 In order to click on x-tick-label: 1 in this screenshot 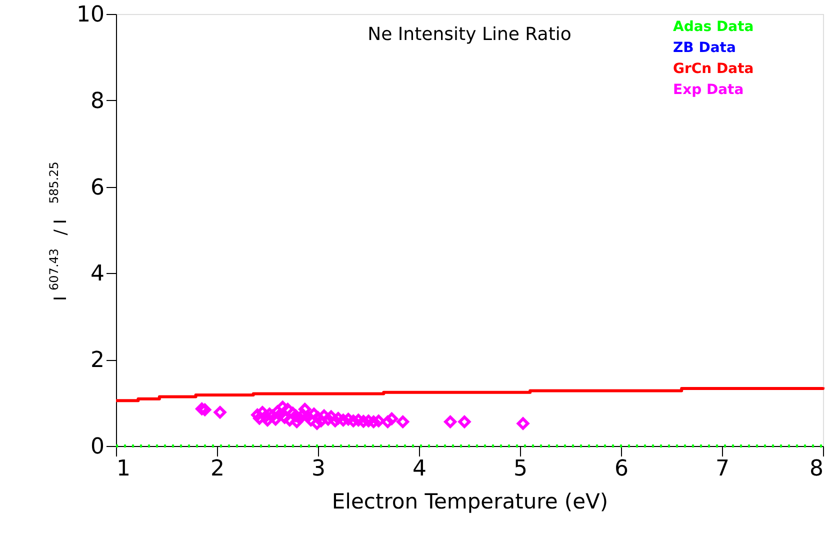, I will do `click(123, 469)`.